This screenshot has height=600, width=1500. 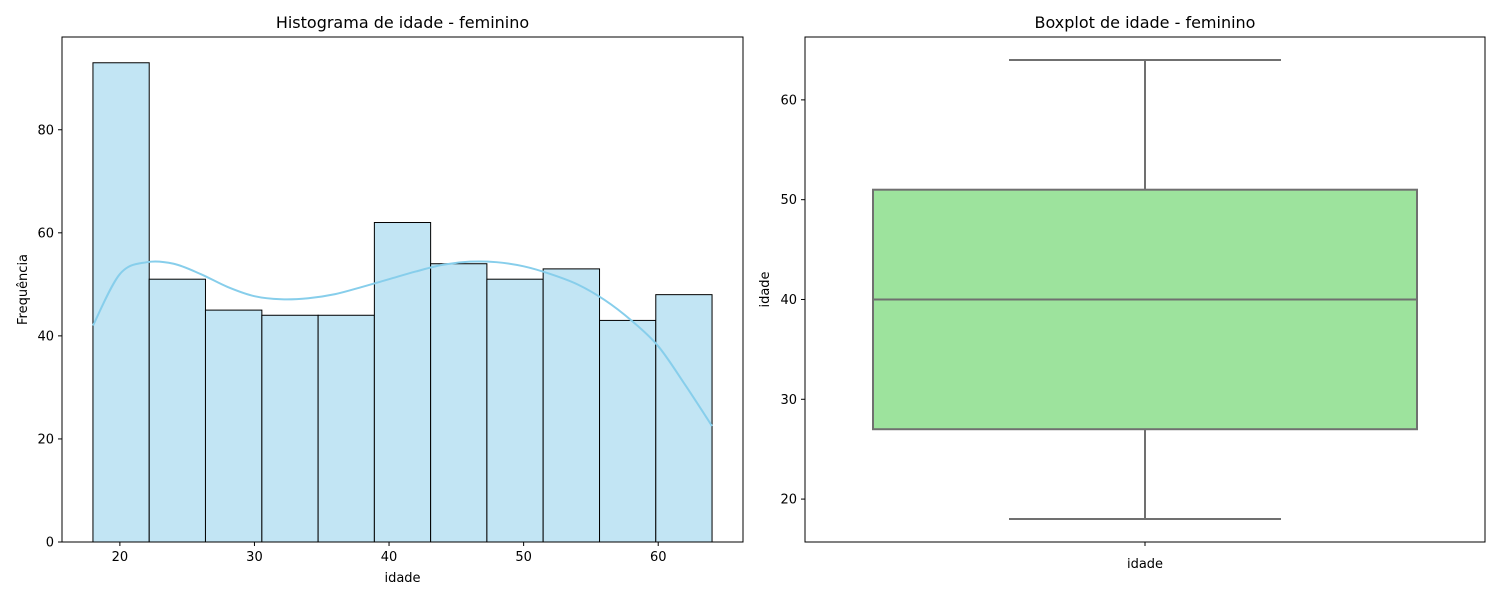 I want to click on histogram-y-ticks: 0 20 40 60 80, so click(x=49, y=337).